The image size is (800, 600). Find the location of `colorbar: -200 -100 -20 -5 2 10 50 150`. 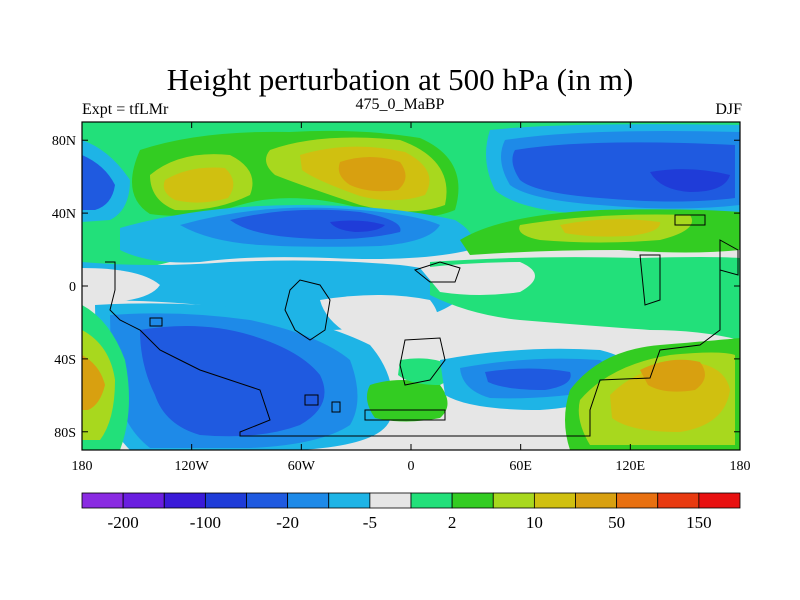

colorbar: -200 -100 -20 -5 2 10 50 150 is located at coordinates (411, 512).